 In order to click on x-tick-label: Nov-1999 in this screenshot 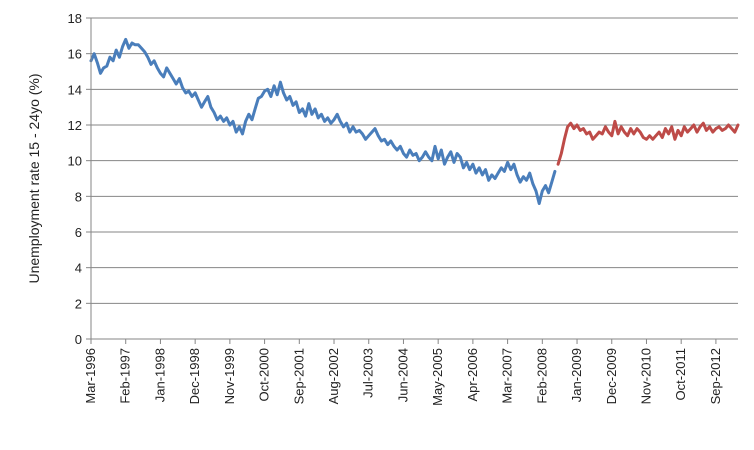, I will do `click(229, 376)`.